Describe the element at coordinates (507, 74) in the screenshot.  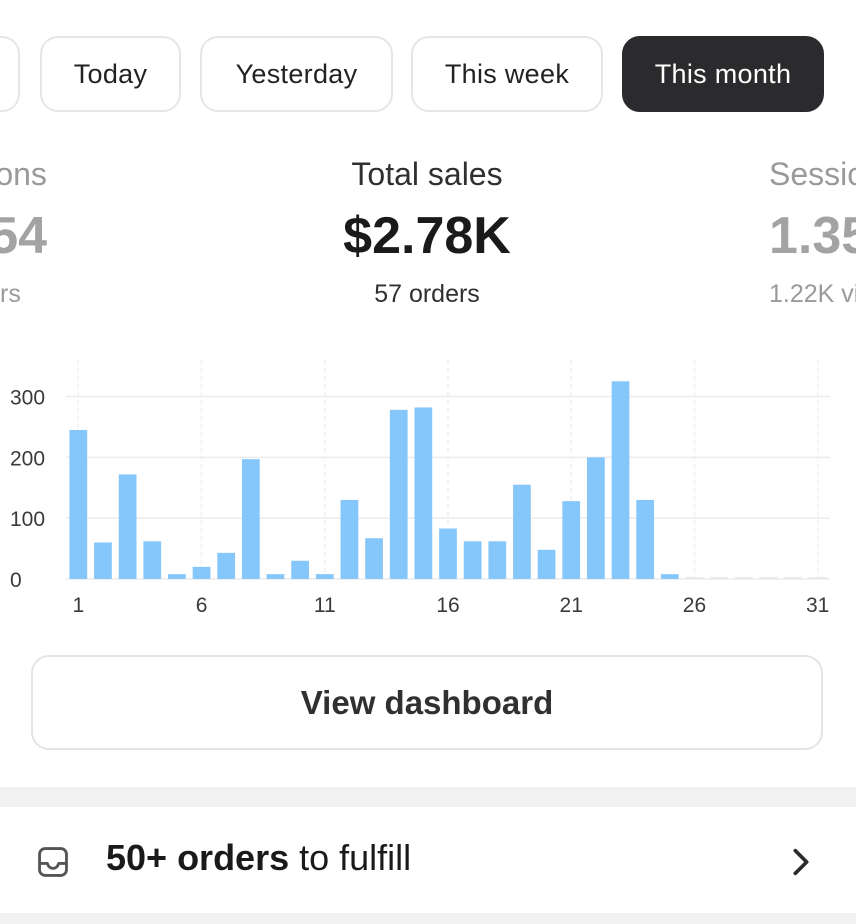
I see `chip-this-week: This week` at that location.